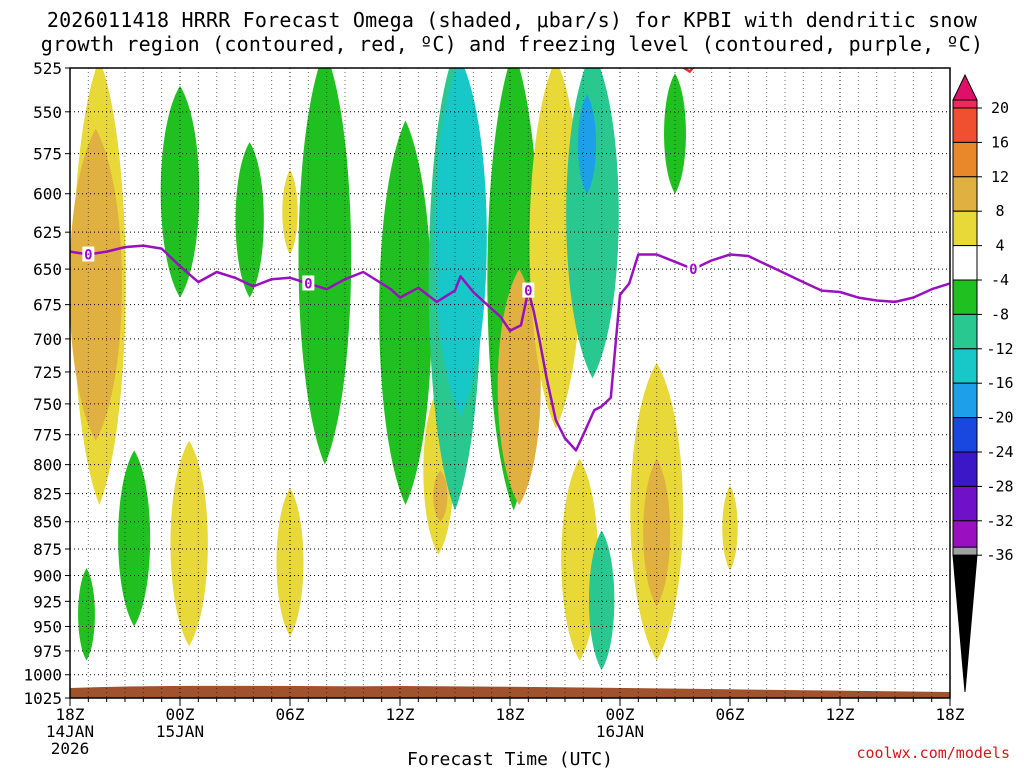  I want to click on x-tick-label-42: 12Z, so click(840, 714).